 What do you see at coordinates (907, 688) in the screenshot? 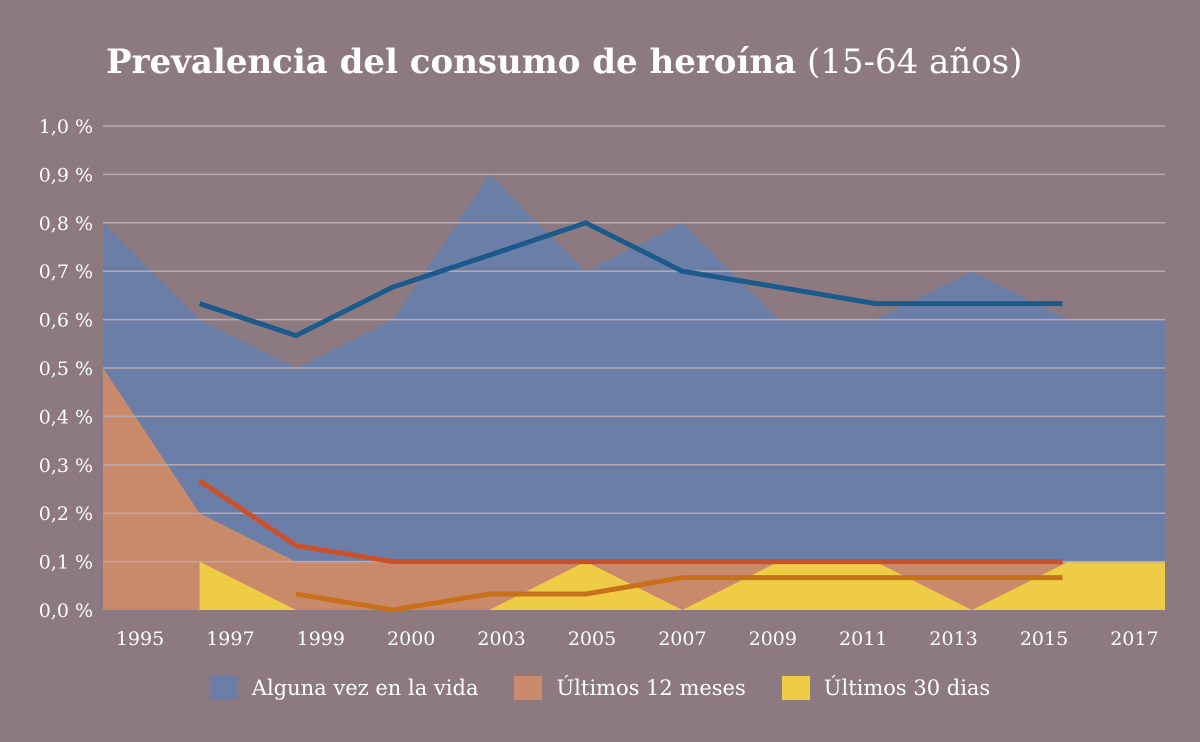
I see `legend-label: Últimos 30 dias` at bounding box center [907, 688].